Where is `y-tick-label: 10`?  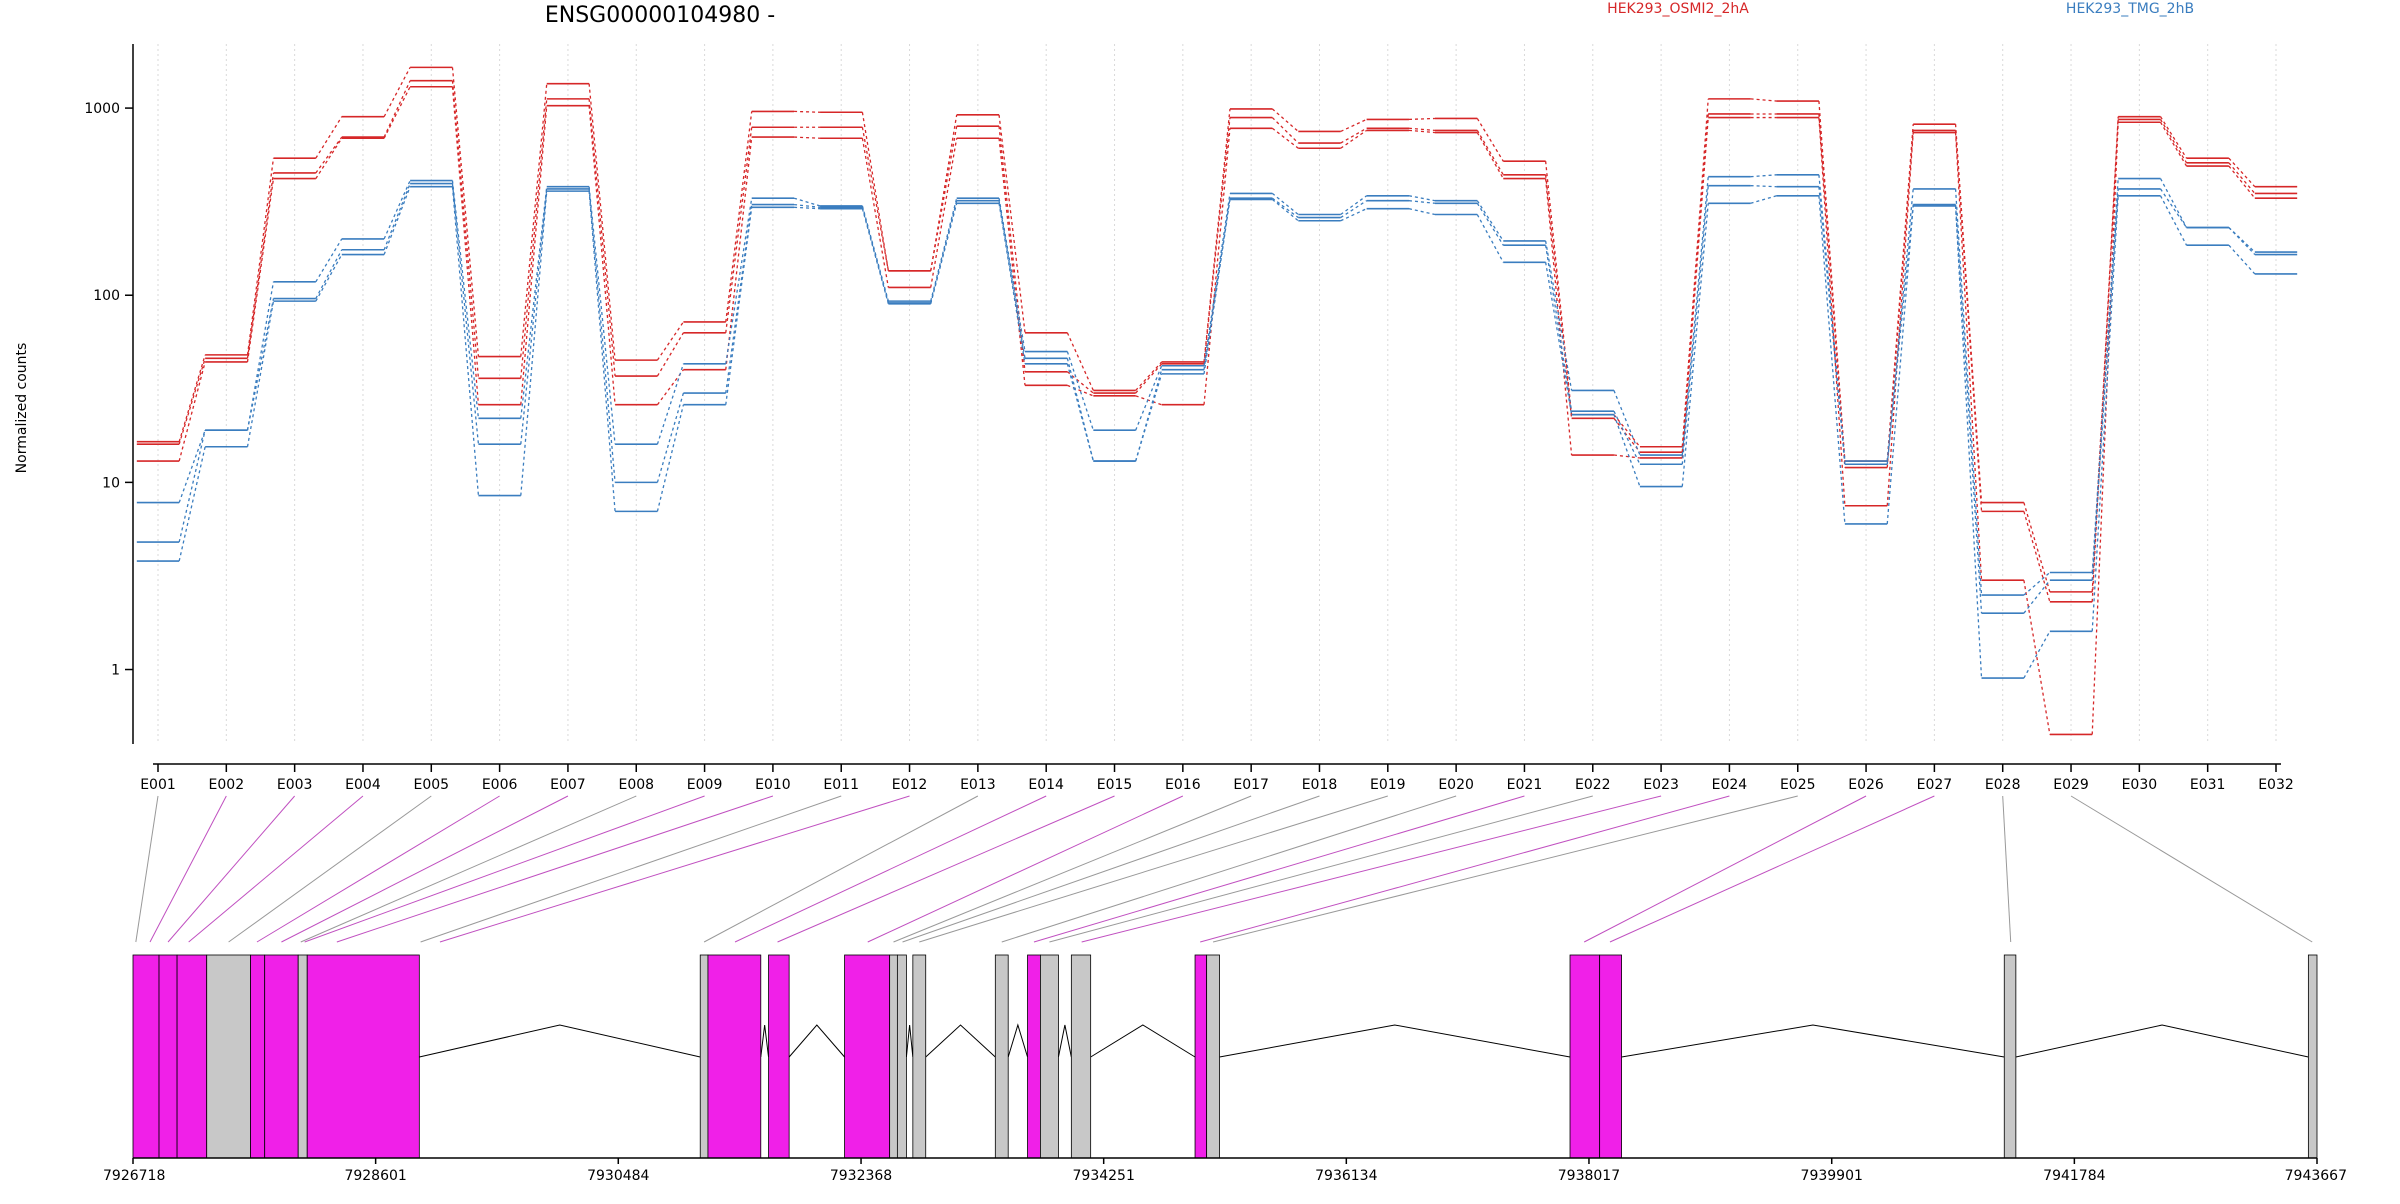 y-tick-label: 10 is located at coordinates (111, 483).